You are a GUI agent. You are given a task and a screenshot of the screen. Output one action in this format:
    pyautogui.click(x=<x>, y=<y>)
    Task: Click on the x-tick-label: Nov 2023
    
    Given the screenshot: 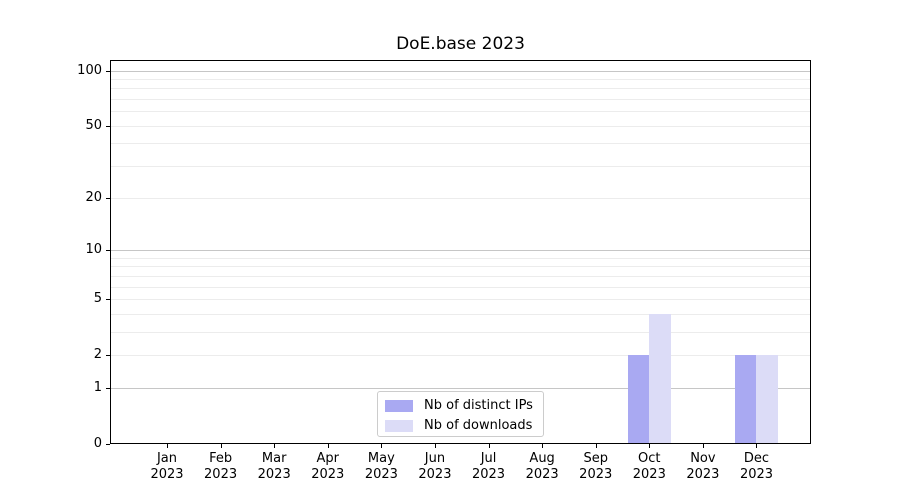 What is the action you would take?
    pyautogui.click(x=703, y=466)
    